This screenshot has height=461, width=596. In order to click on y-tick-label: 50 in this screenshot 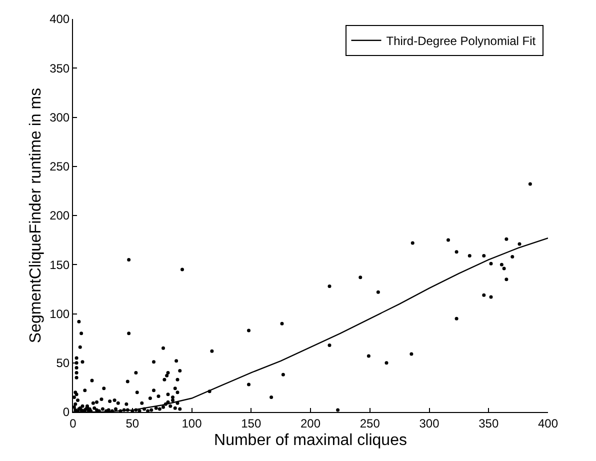, I will do `click(63, 363)`.